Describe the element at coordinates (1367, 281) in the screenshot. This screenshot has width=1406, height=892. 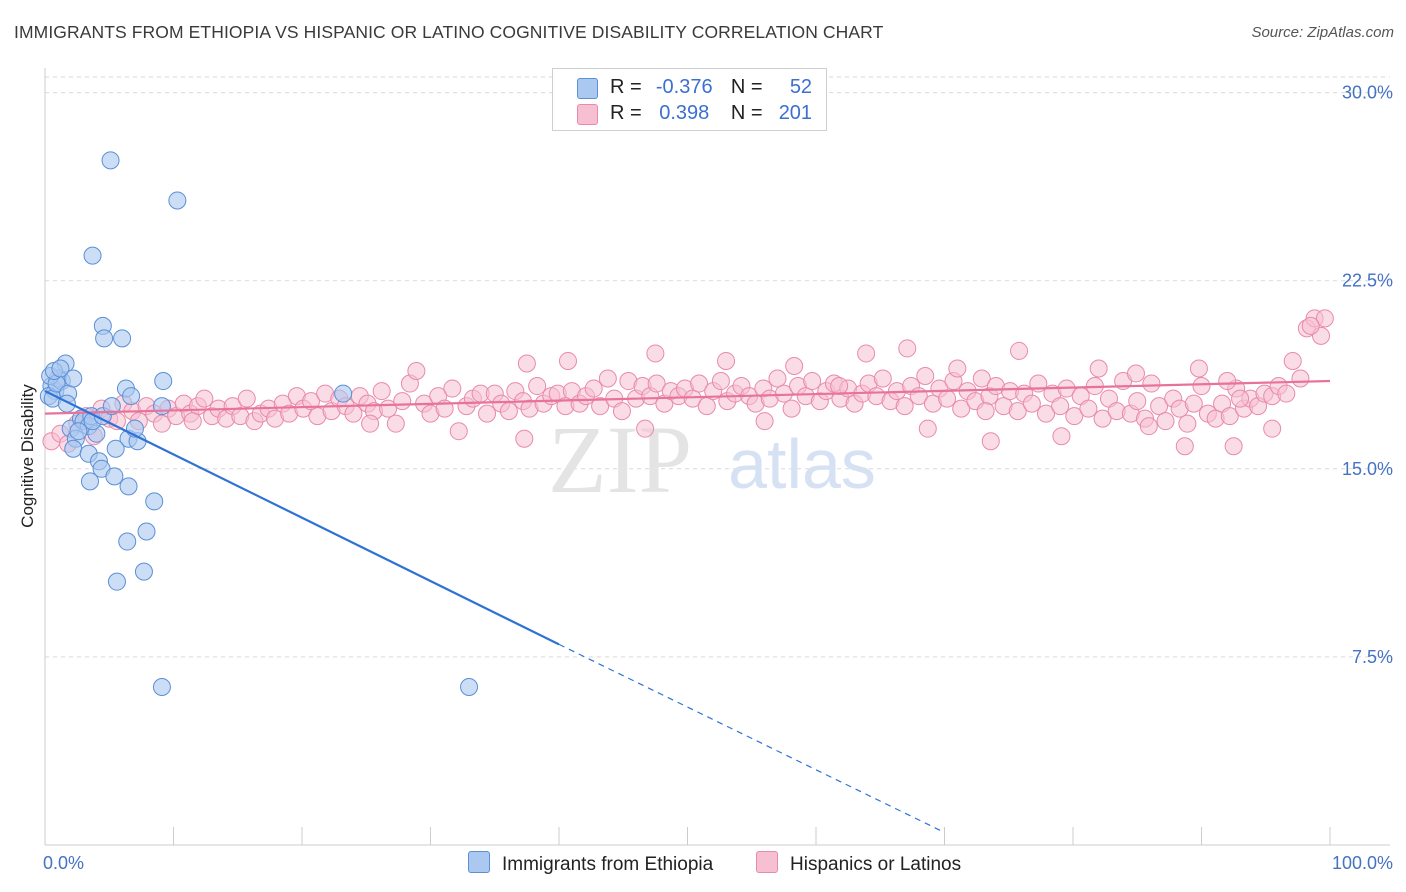
I see `y-tick-label: 22.5%` at that location.